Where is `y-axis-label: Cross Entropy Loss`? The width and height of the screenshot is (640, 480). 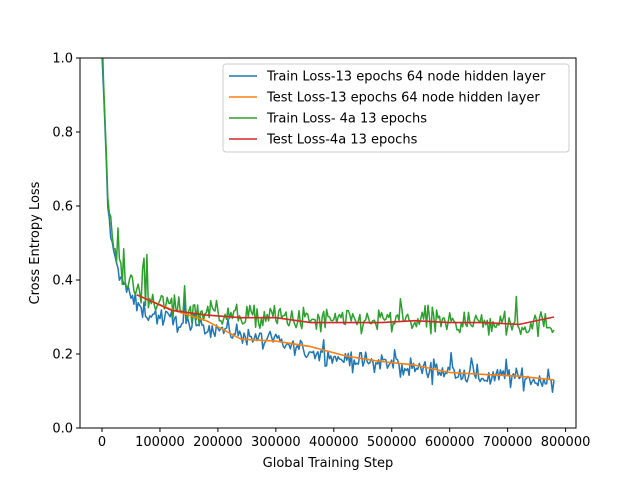
y-axis-label: Cross Entropy Loss is located at coordinates (35, 242).